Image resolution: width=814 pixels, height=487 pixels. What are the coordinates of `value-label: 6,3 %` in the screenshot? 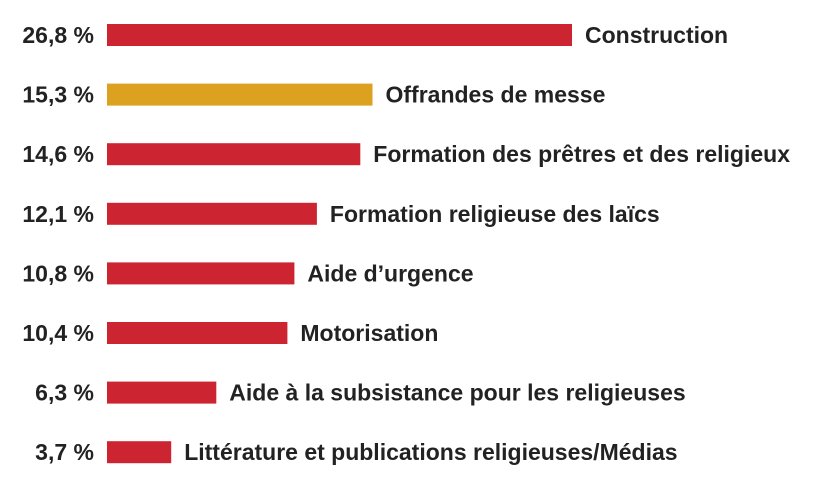 It's located at (64, 393).